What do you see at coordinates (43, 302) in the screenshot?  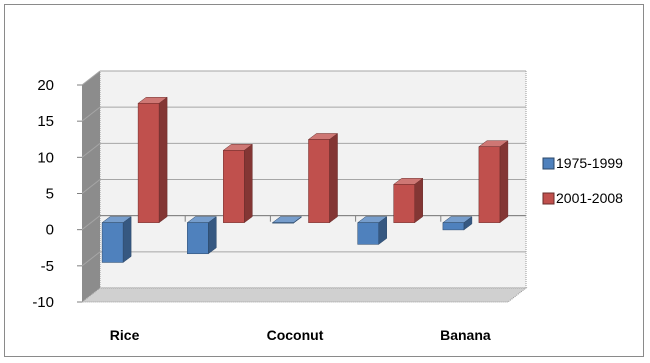 I see `y-tick-label: -10` at bounding box center [43, 302].